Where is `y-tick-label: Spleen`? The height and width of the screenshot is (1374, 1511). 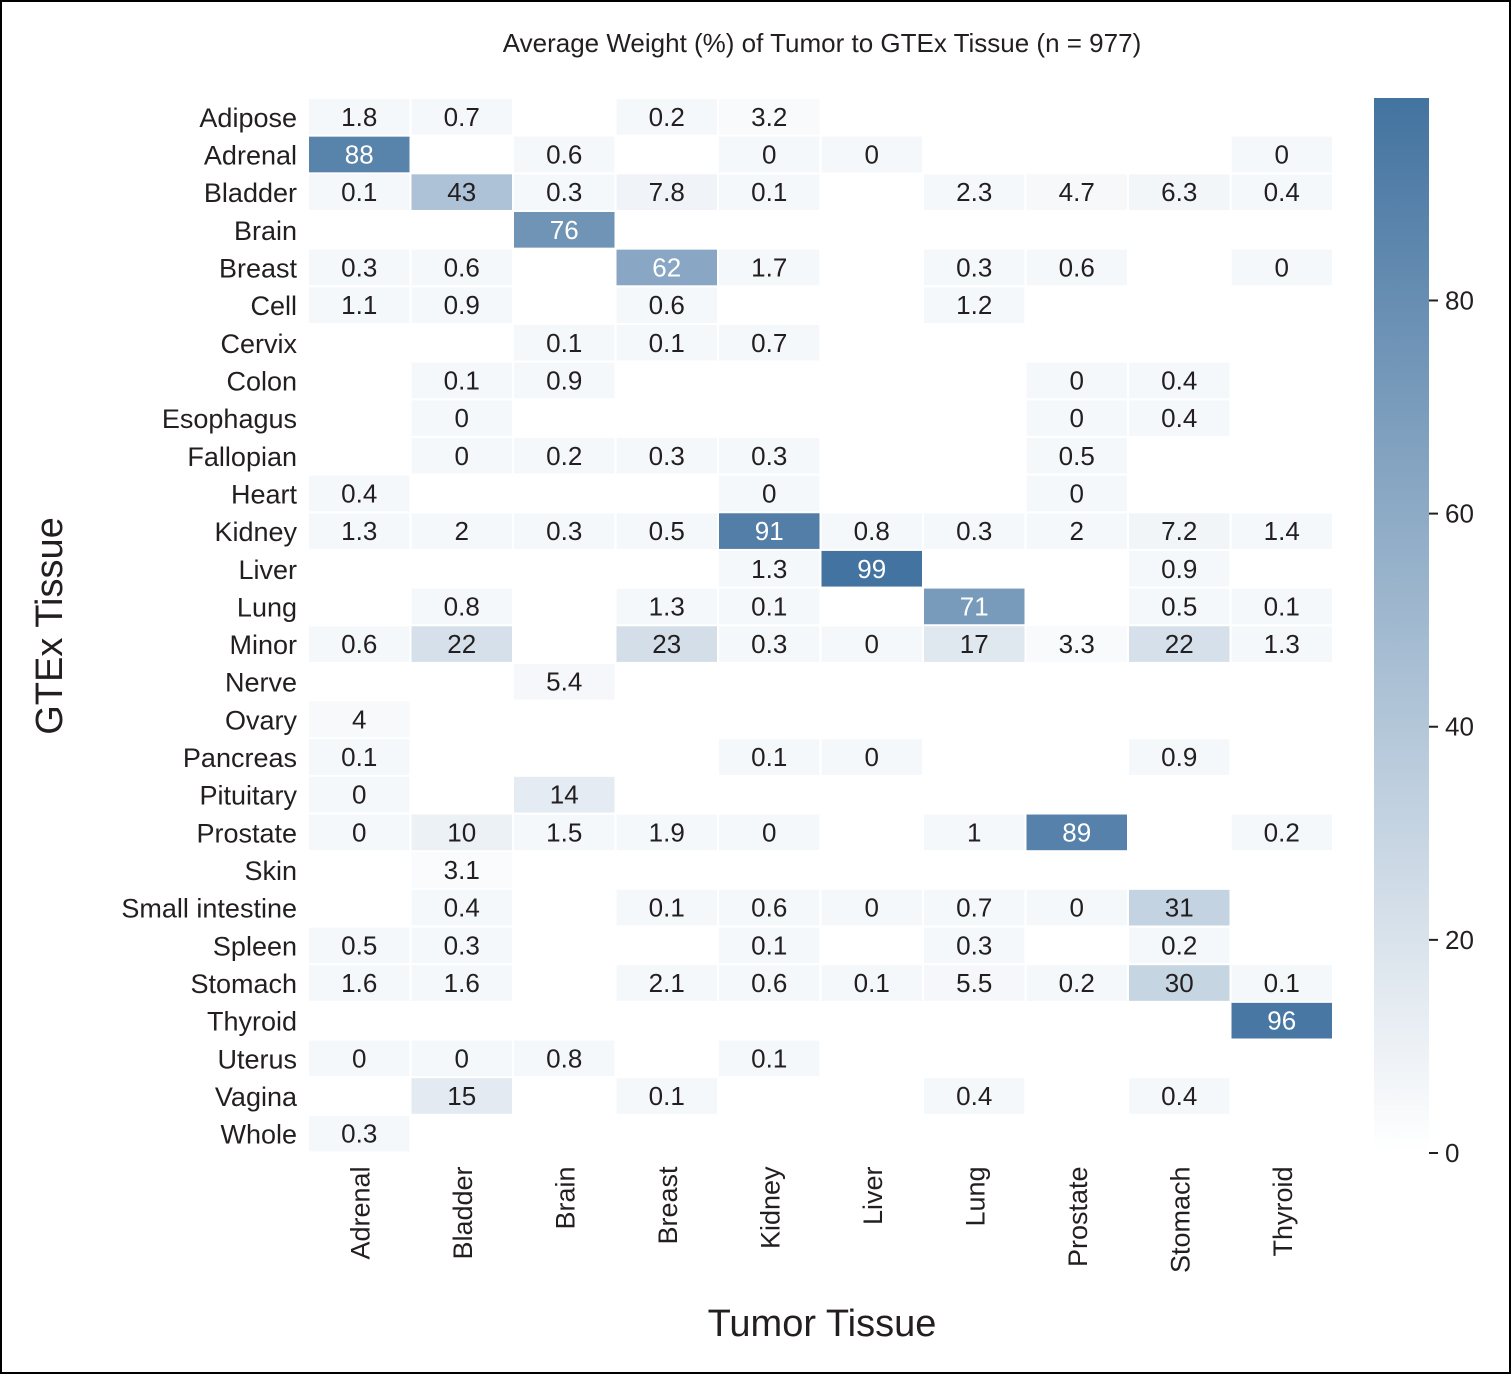
y-tick-label: Spleen is located at coordinates (255, 946).